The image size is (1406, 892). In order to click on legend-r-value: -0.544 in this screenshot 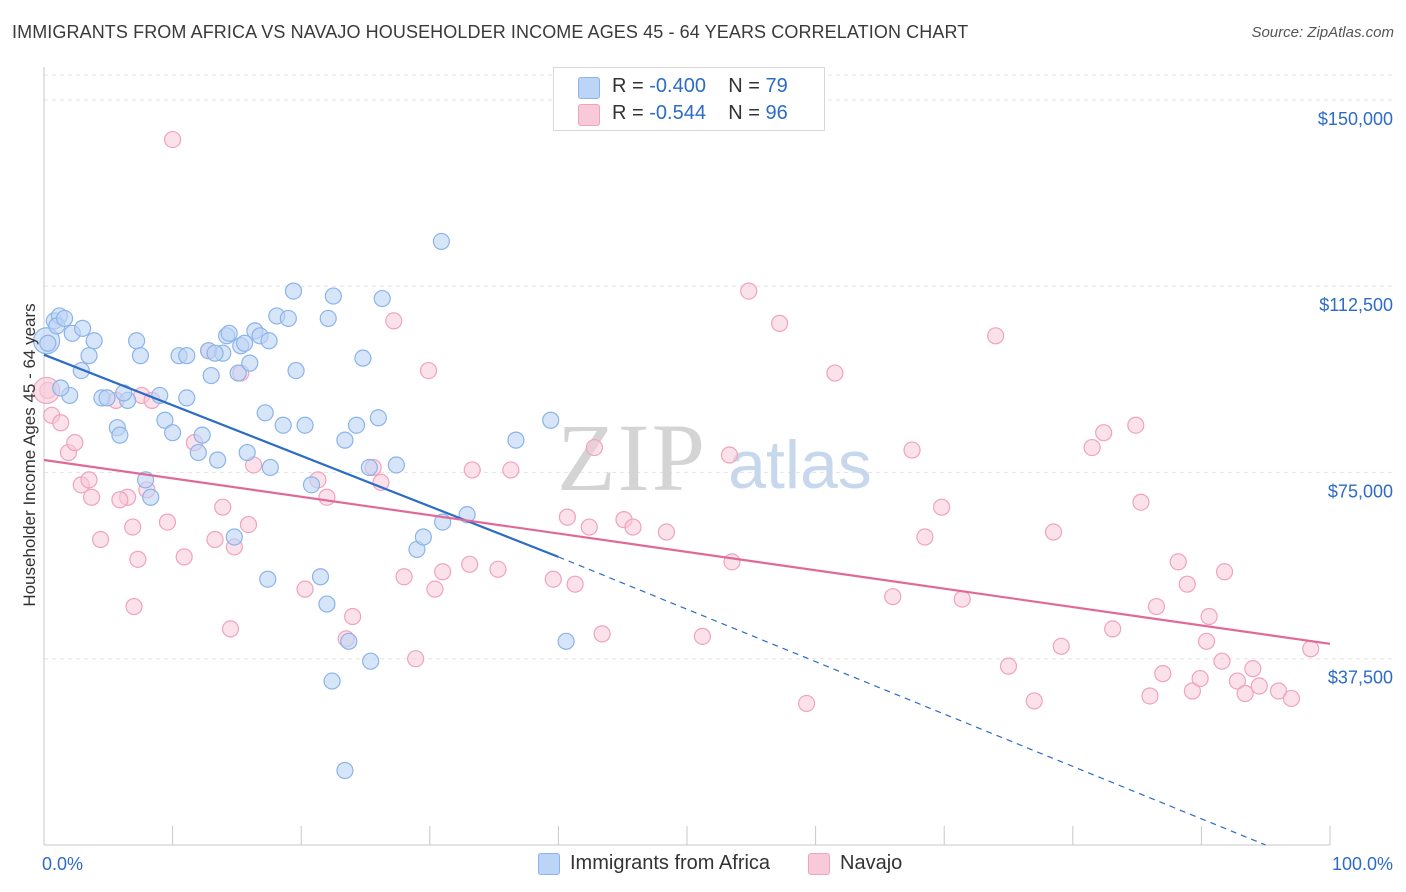, I will do `click(677, 113)`.